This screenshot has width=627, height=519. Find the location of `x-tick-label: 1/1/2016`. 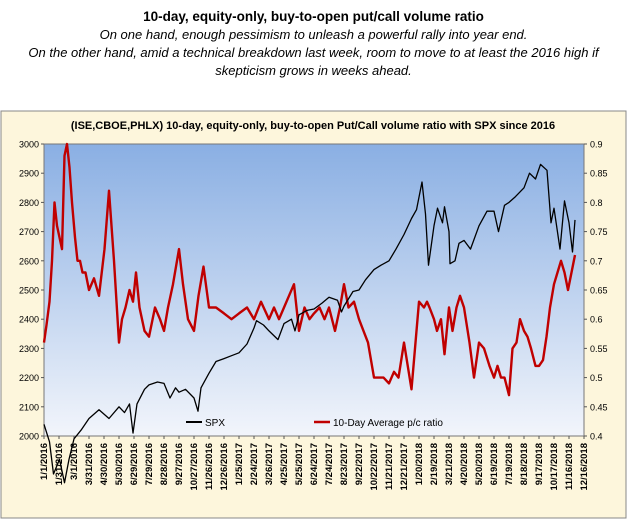

x-tick-label: 1/1/2016 is located at coordinates (44, 461).